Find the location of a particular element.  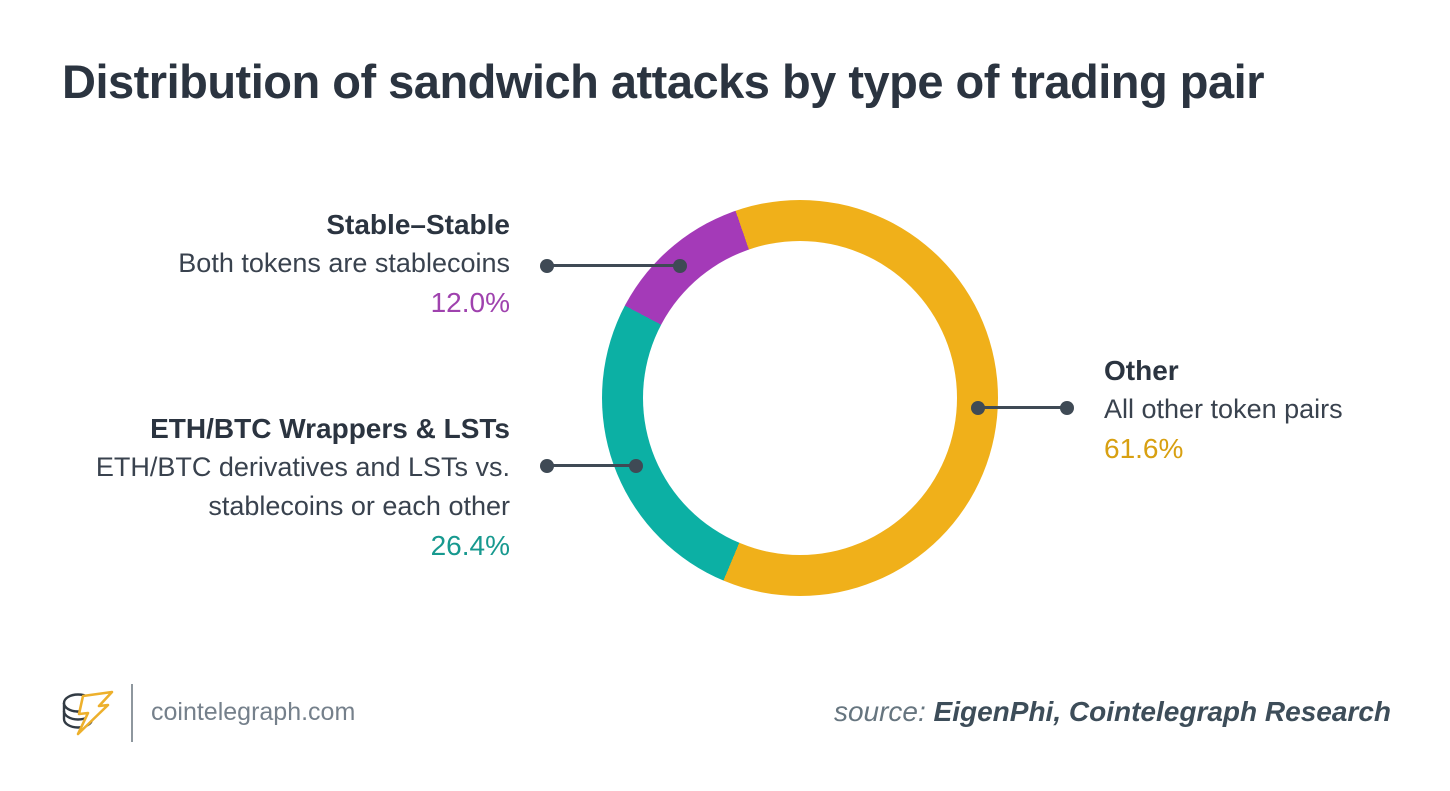

segment-percentage: 61.6% is located at coordinates (1144, 448).